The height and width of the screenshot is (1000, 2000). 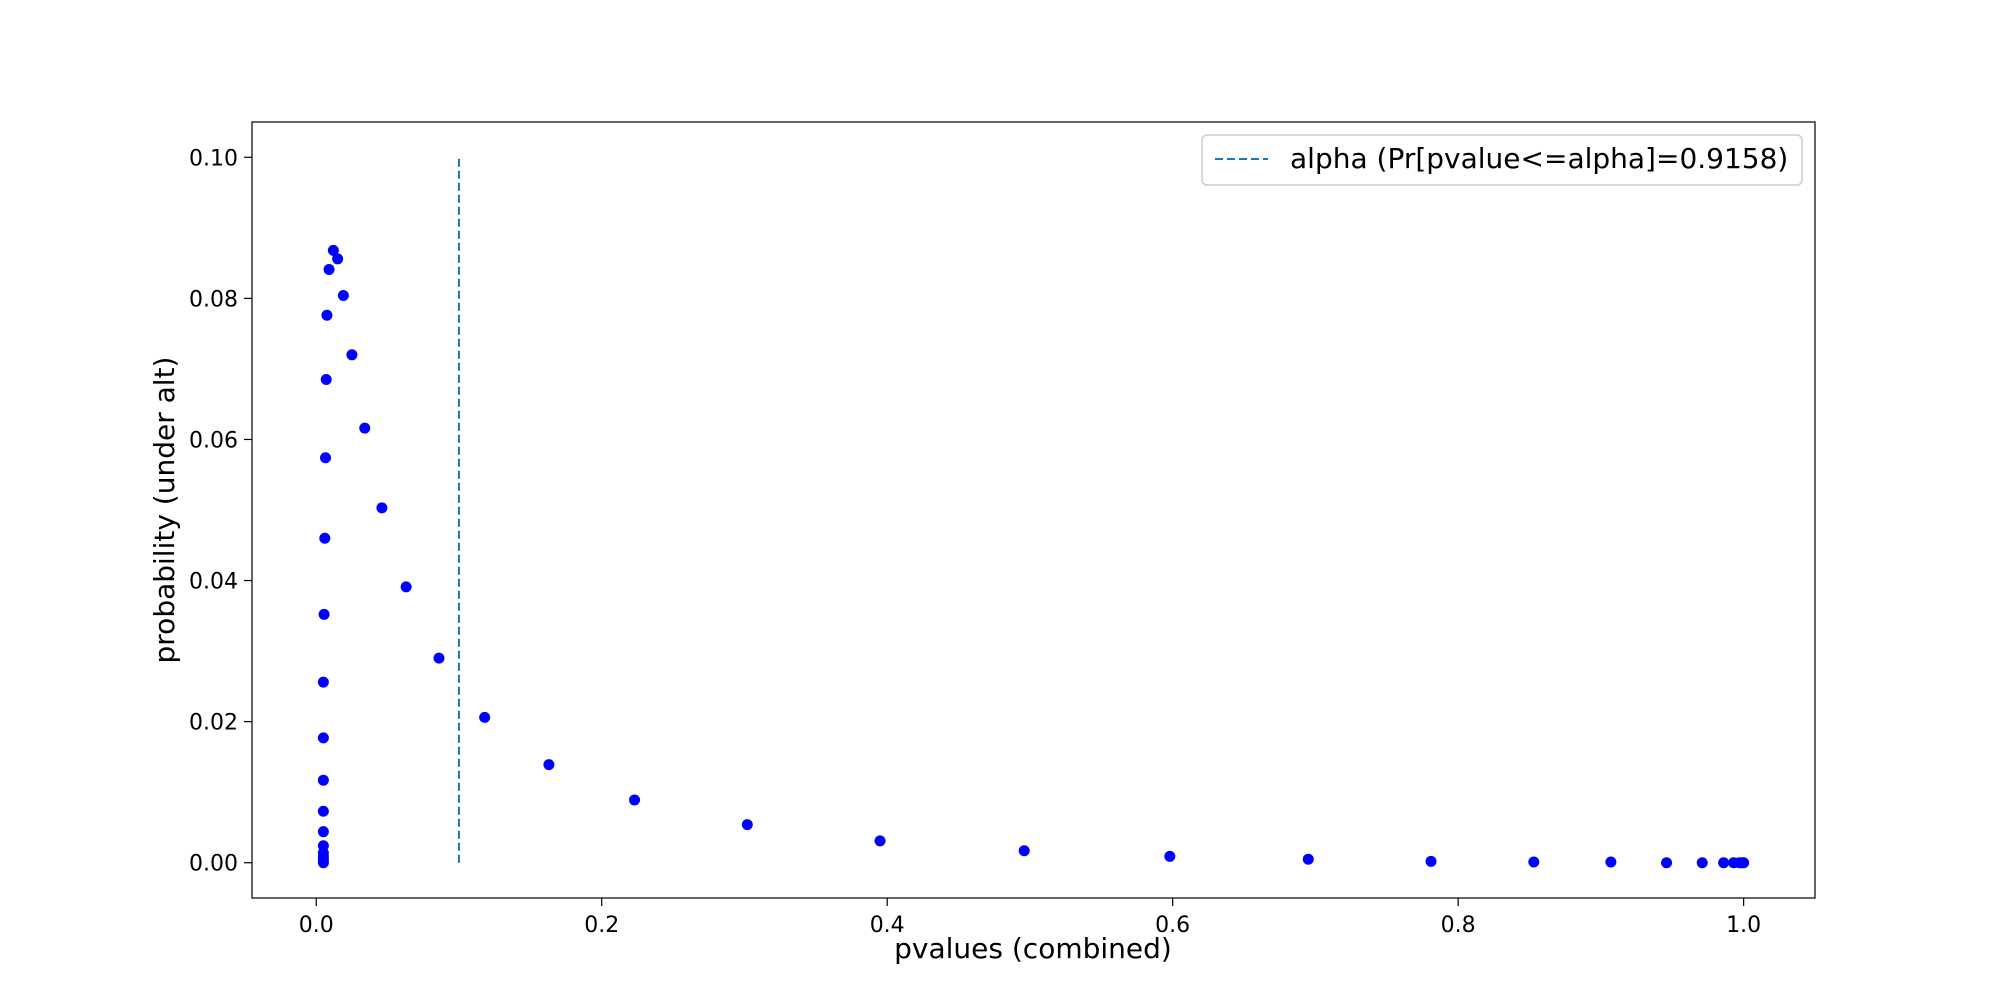 I want to click on legend-box, so click(x=1502, y=160).